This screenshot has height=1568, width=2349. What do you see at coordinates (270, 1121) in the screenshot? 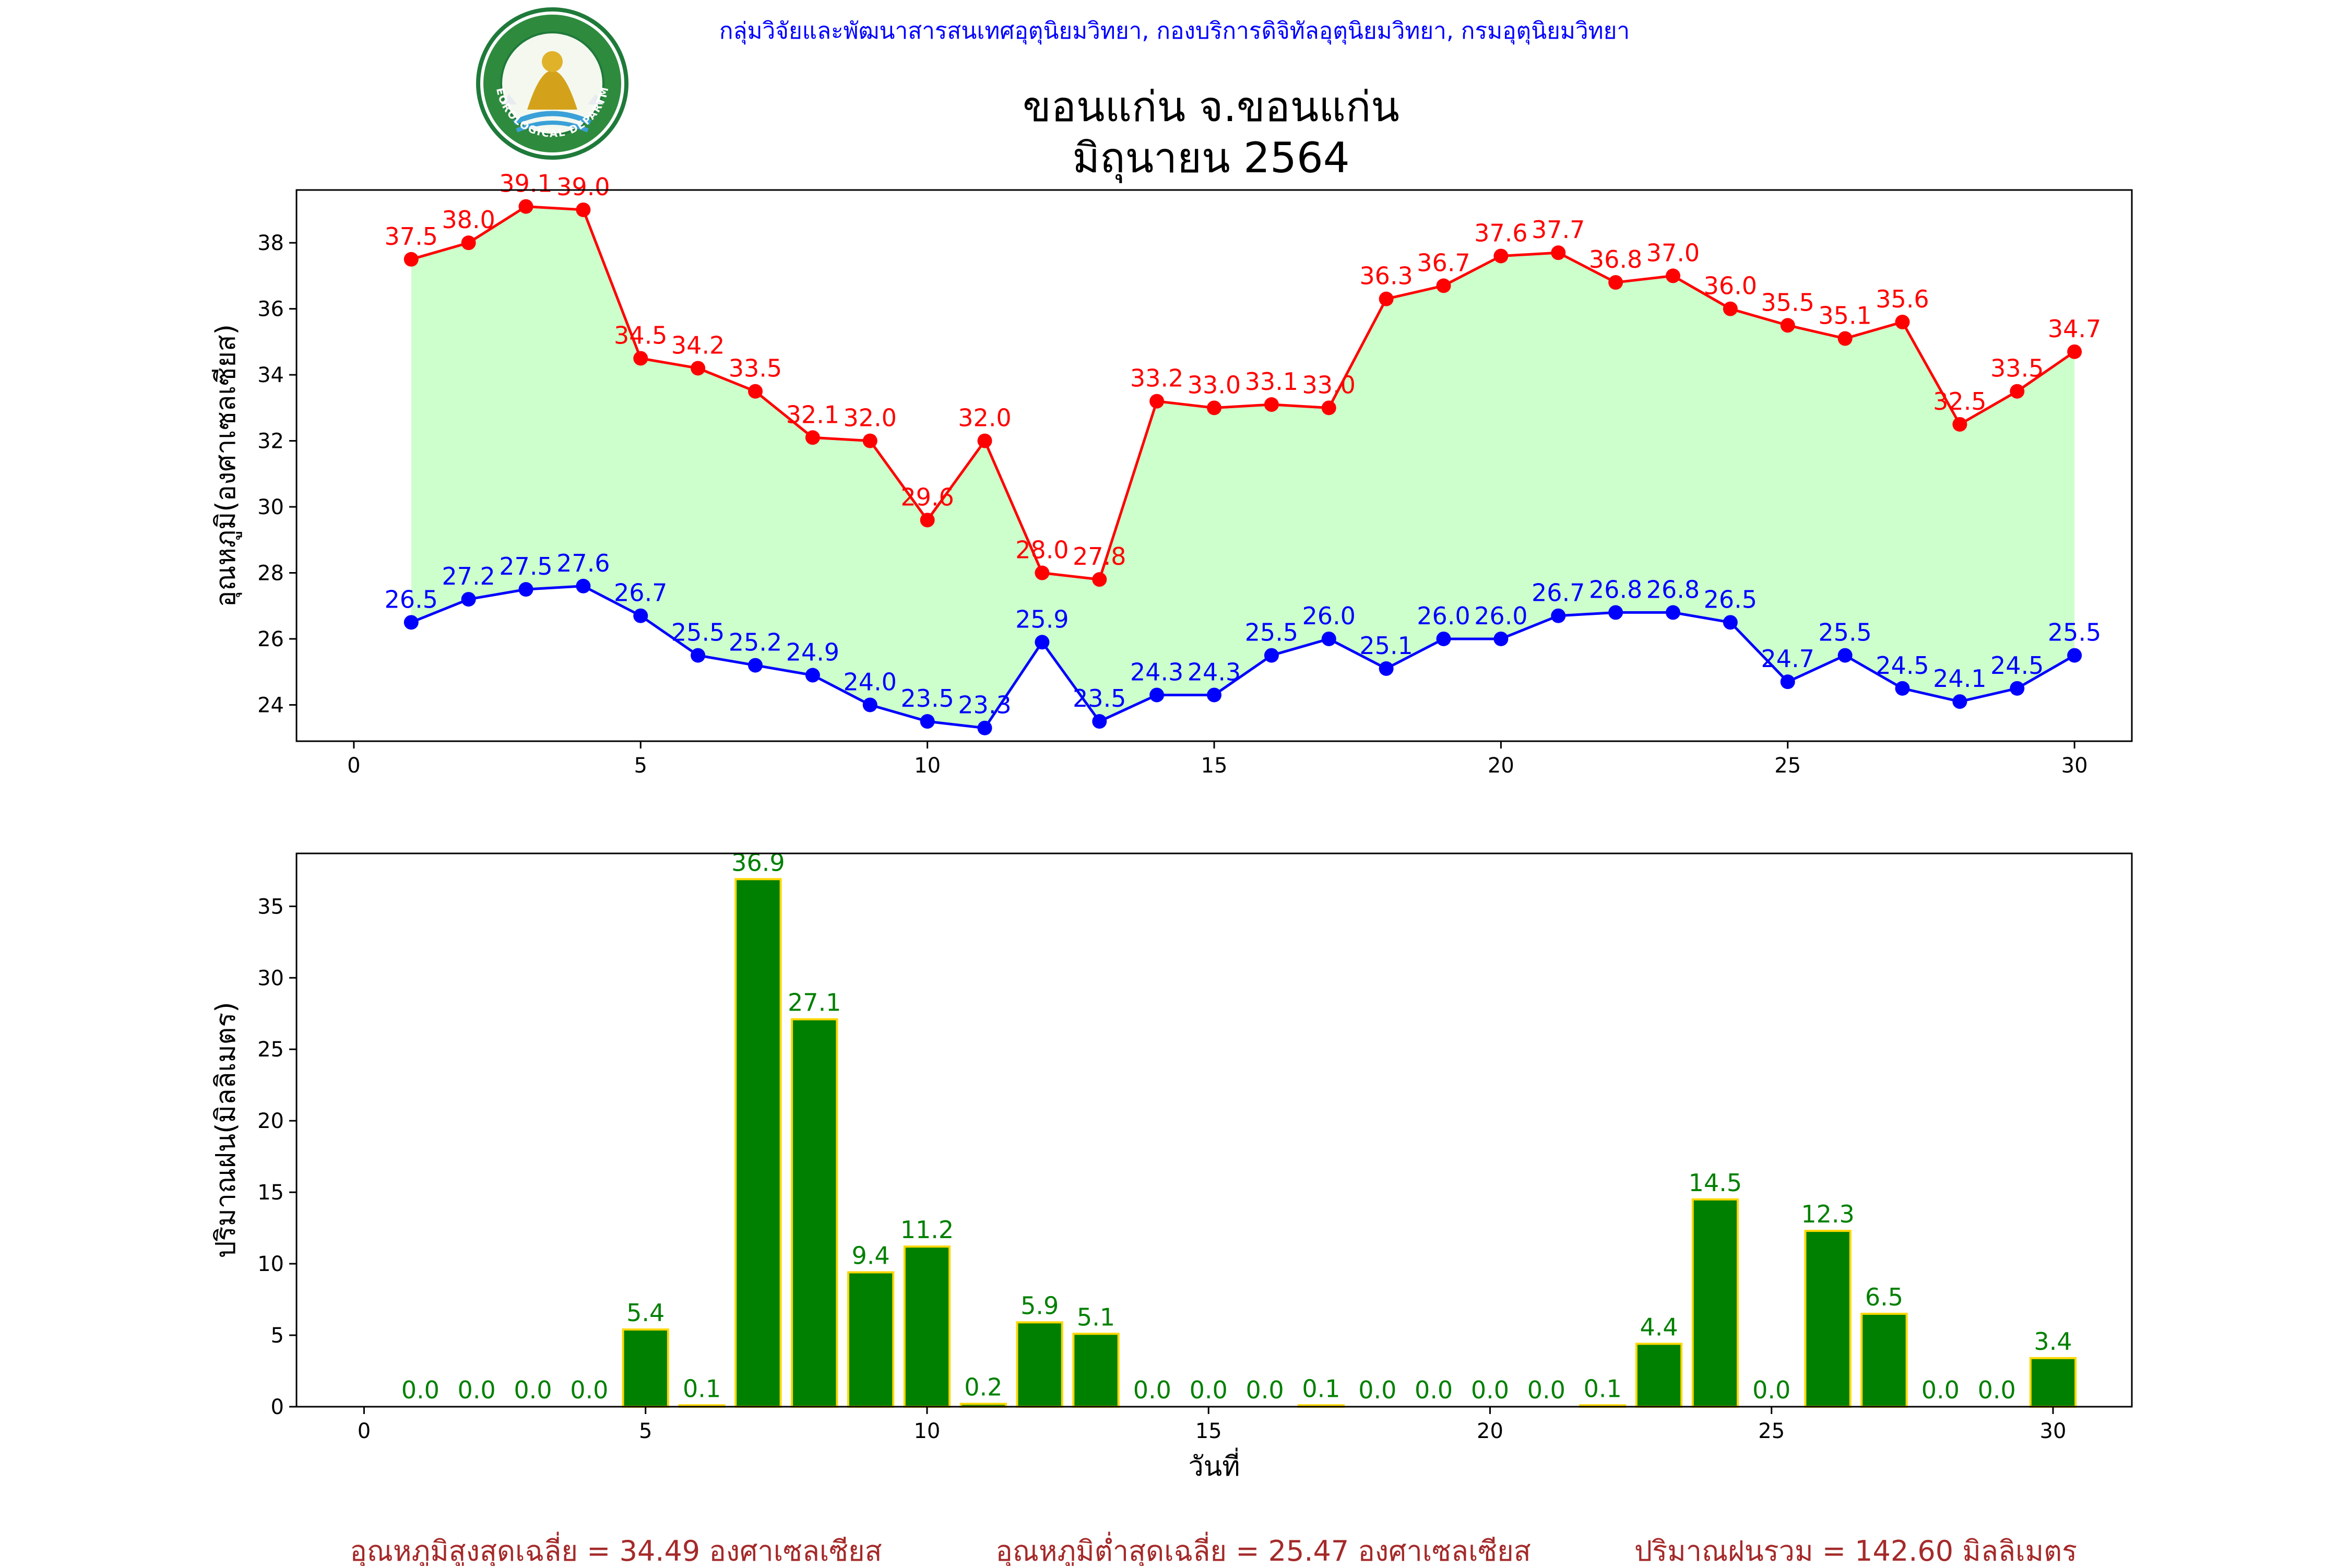
I see `y-tick-label: 20` at bounding box center [270, 1121].